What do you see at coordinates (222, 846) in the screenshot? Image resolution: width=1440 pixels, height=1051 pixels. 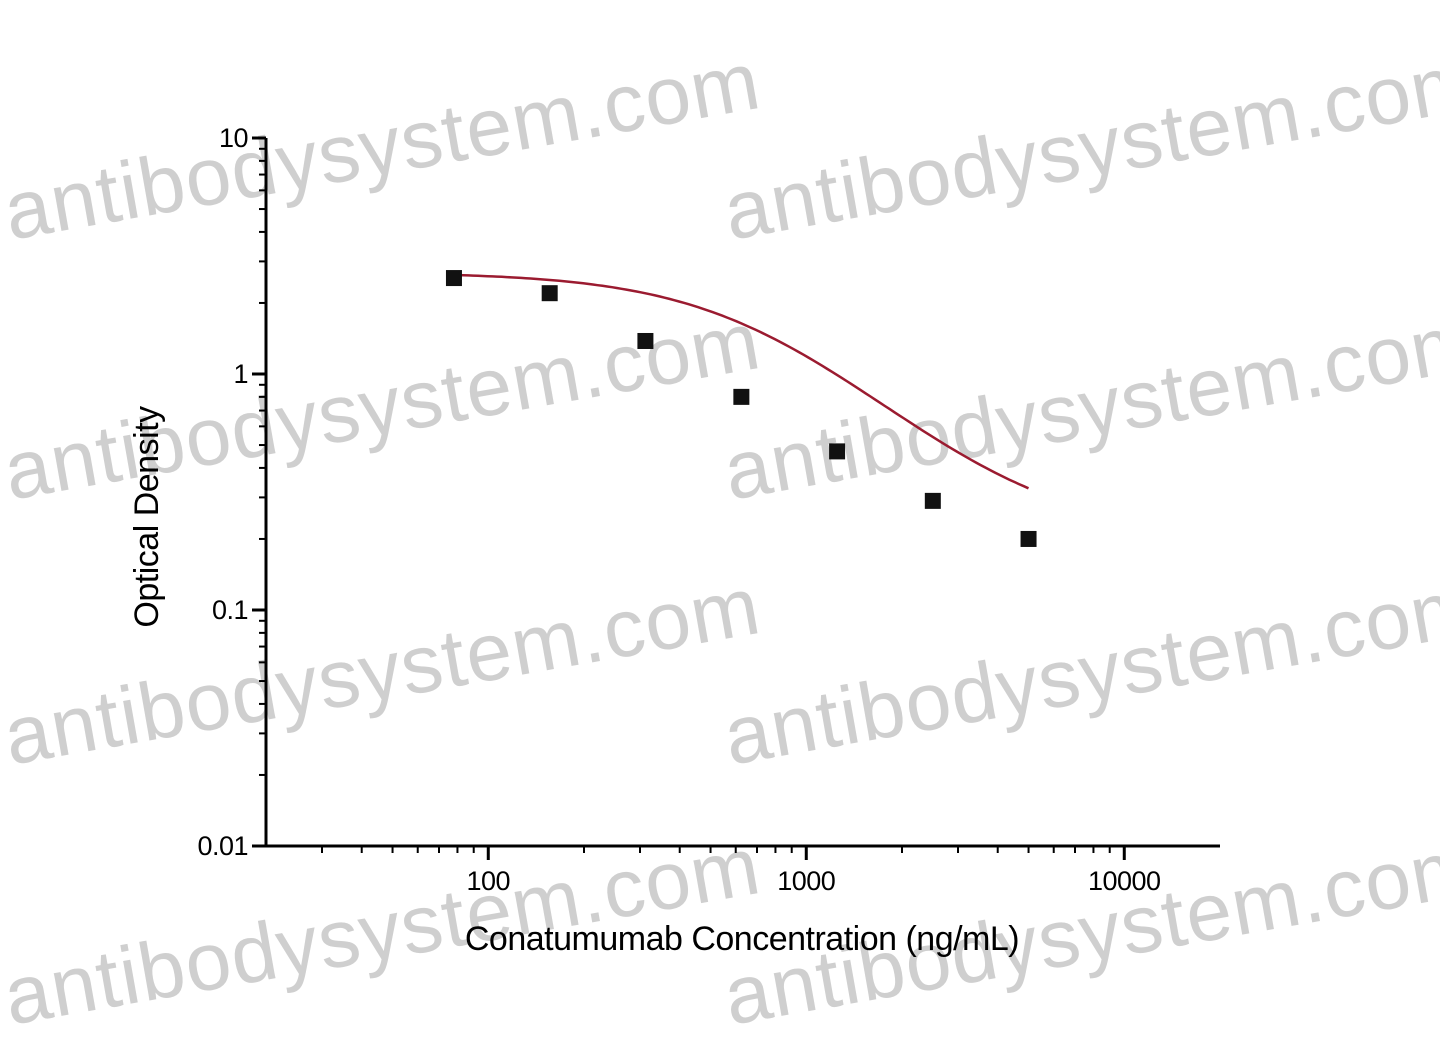 I see `y-tick-label: 0.01` at bounding box center [222, 846].